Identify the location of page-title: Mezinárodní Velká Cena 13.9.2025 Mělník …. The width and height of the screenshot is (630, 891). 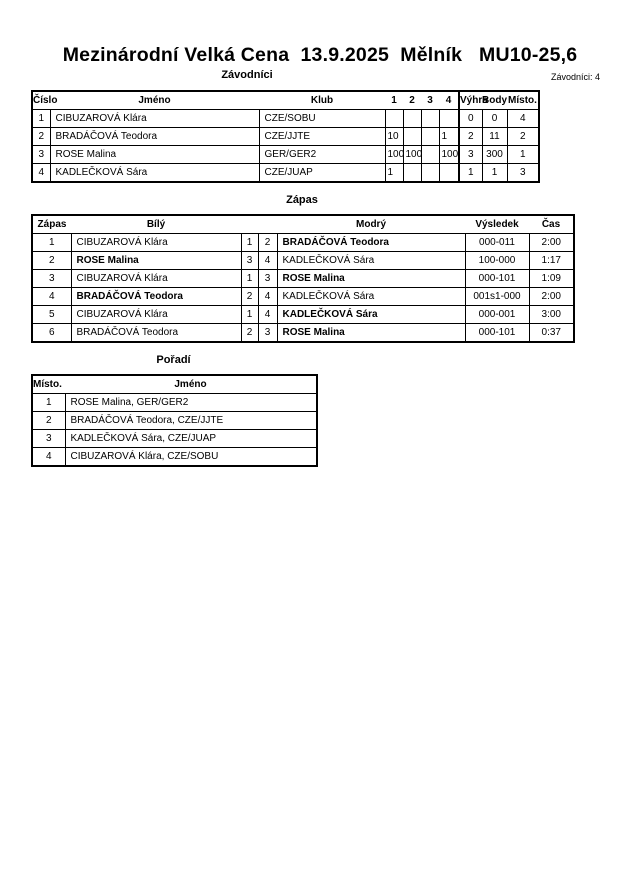
(320, 55).